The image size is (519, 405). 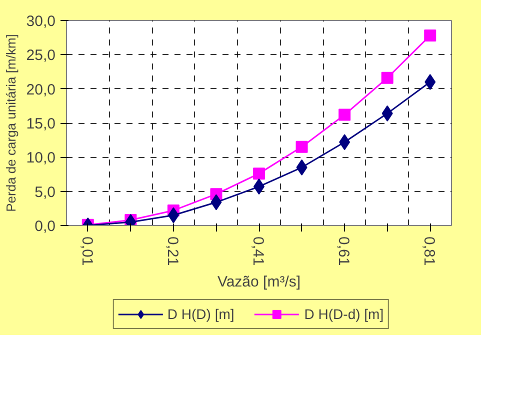 What do you see at coordinates (45, 226) in the screenshot?
I see `y-tick-label: 0,0` at bounding box center [45, 226].